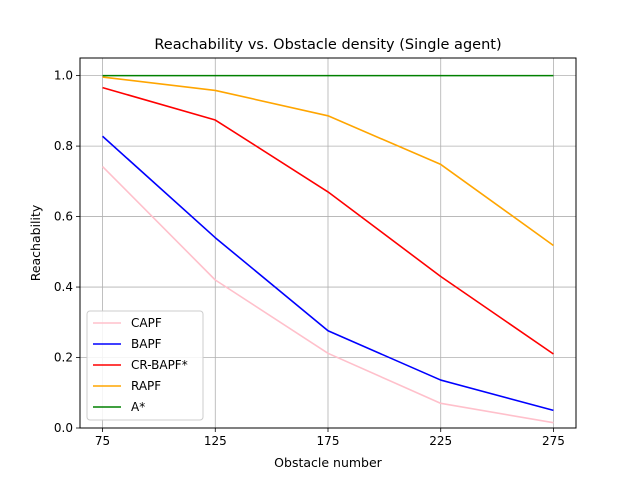  I want to click on x-axis-label: Obstacle number, so click(328, 462).